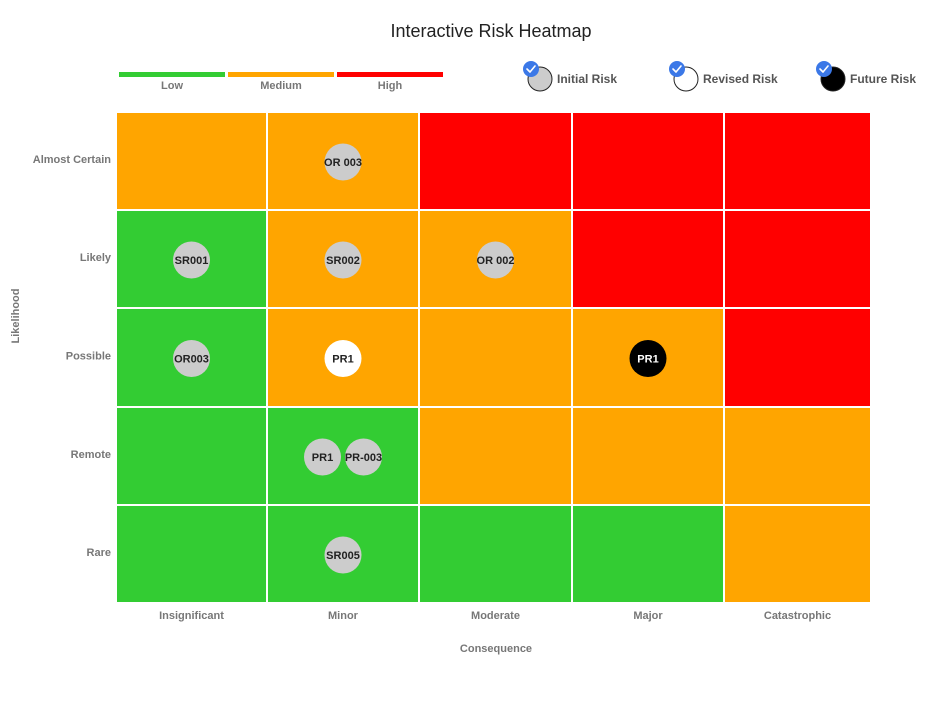  I want to click on legend-bar-medium, so click(281, 74).